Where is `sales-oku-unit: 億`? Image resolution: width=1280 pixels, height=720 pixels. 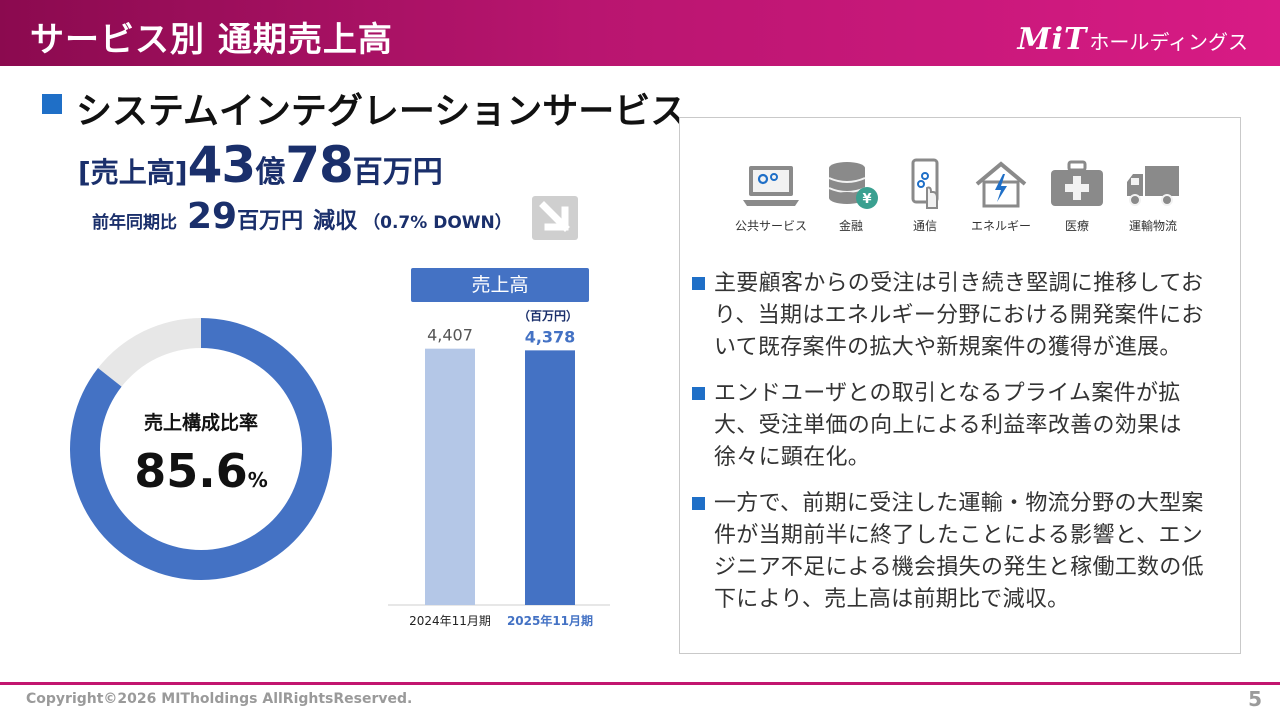
sales-oku-unit: 億 is located at coordinates (270, 172).